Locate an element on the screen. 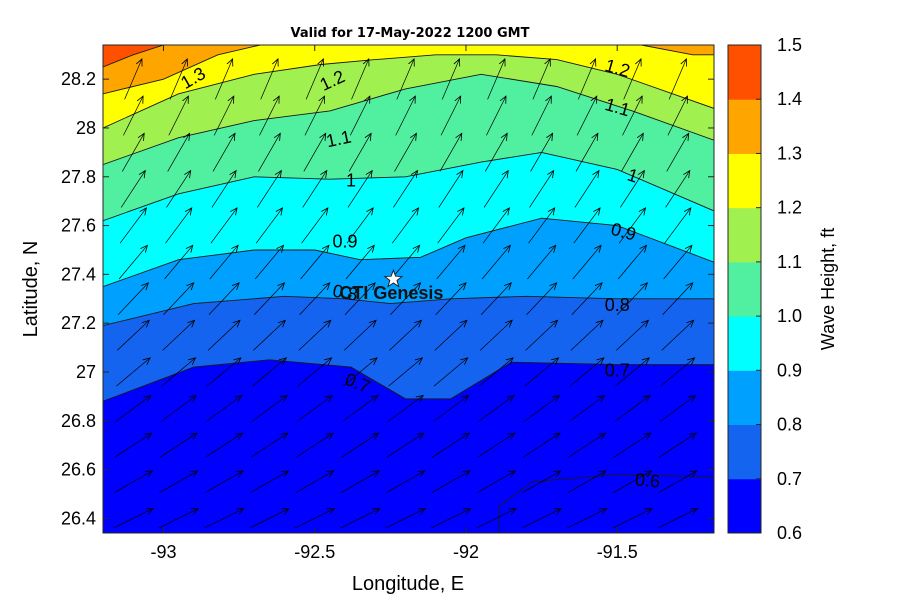 The height and width of the screenshot is (600, 900). y-tick-label: 27 is located at coordinates (86, 372).